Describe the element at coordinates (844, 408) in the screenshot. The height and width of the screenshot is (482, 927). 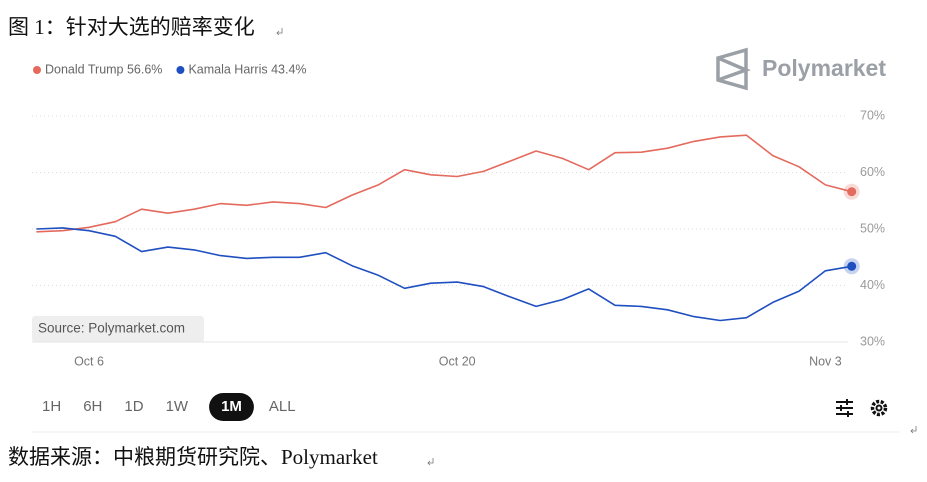
I see `filter-icon` at that location.